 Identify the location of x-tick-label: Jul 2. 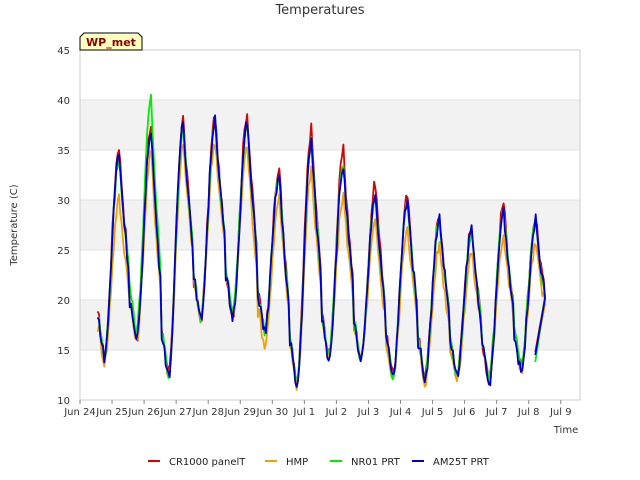
(336, 412).